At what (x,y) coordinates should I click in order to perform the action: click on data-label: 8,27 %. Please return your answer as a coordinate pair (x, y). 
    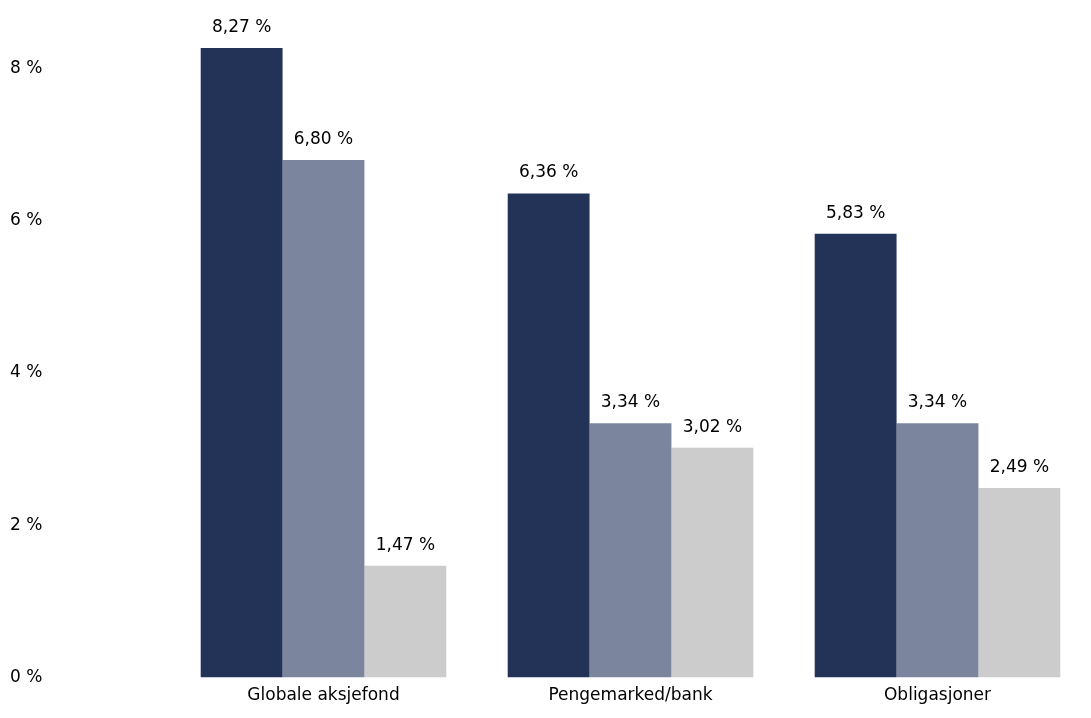
    Looking at the image, I should click on (241, 25).